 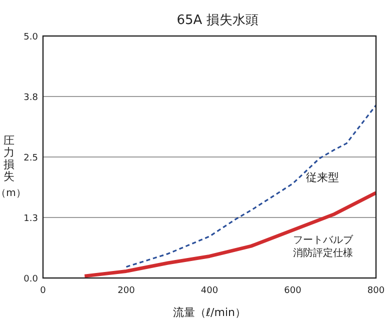 I want to click on chart-title: 65A 損失水頭, so click(x=217, y=20).